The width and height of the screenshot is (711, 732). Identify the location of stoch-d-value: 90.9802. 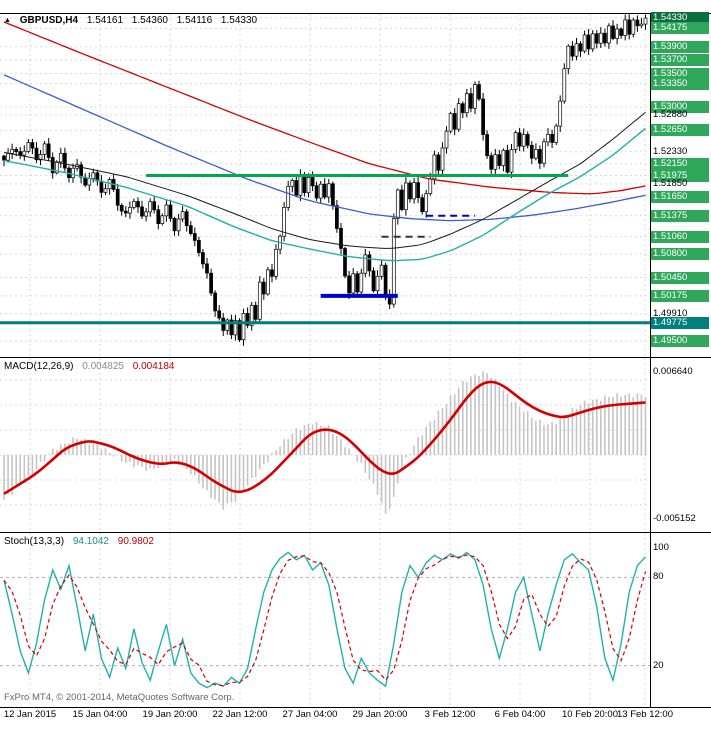
(135, 541).